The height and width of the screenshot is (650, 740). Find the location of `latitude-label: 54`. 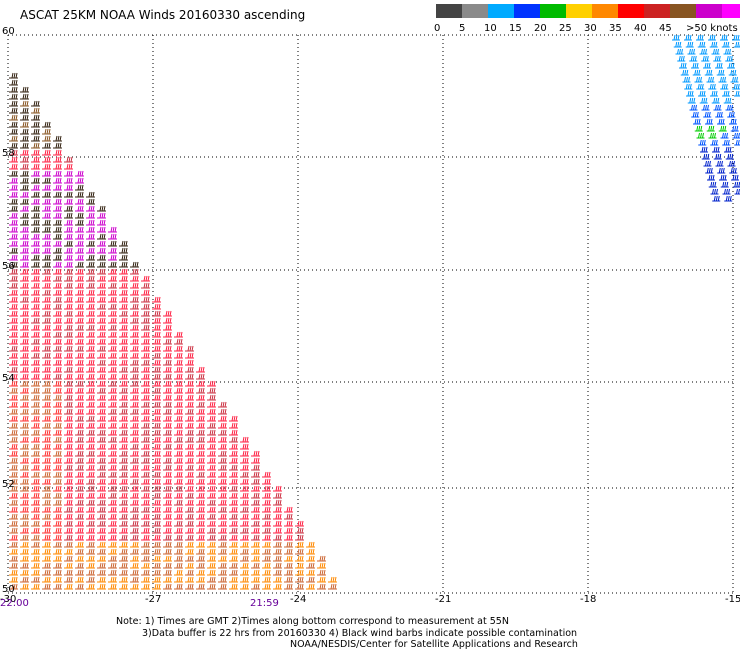

latitude-label: 54 is located at coordinates (8, 378).